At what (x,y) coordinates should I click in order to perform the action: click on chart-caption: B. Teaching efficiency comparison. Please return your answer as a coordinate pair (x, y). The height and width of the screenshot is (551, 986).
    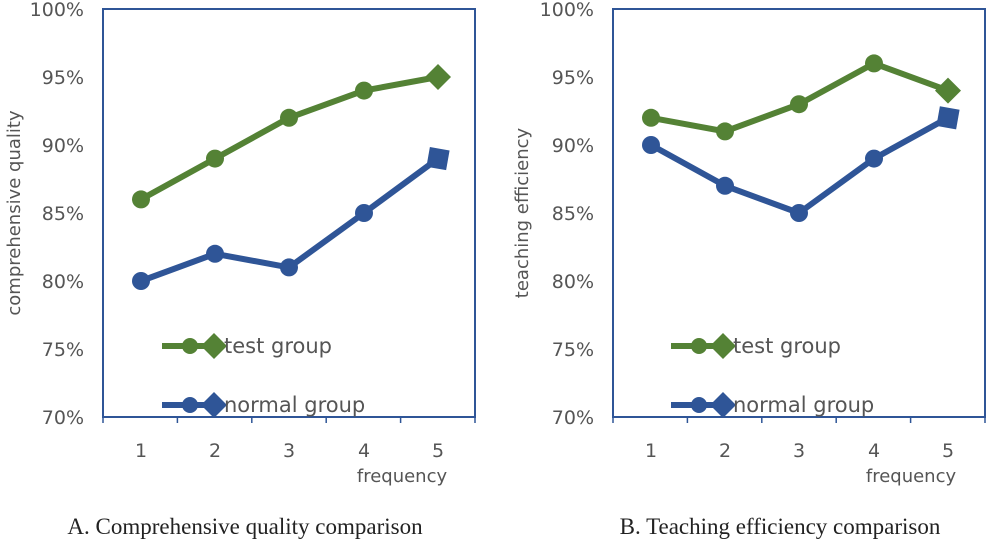
    Looking at the image, I should click on (780, 526).